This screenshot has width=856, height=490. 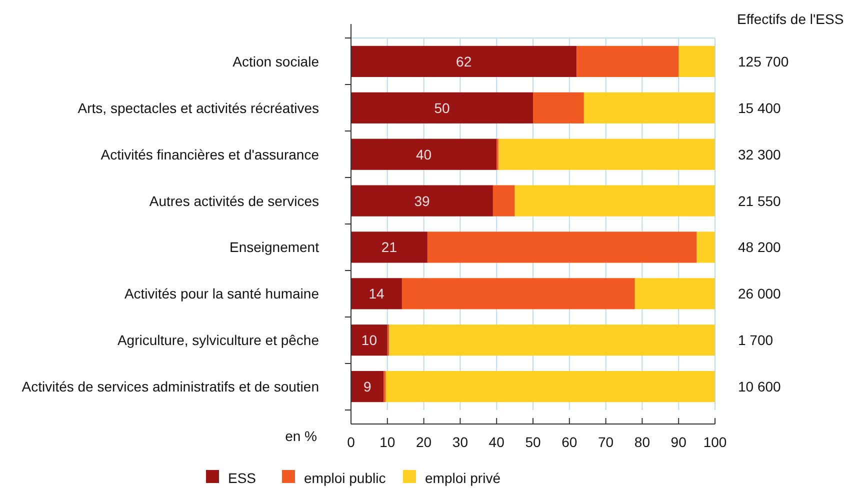 What do you see at coordinates (760, 154) in the screenshot?
I see `text: 32 300` at bounding box center [760, 154].